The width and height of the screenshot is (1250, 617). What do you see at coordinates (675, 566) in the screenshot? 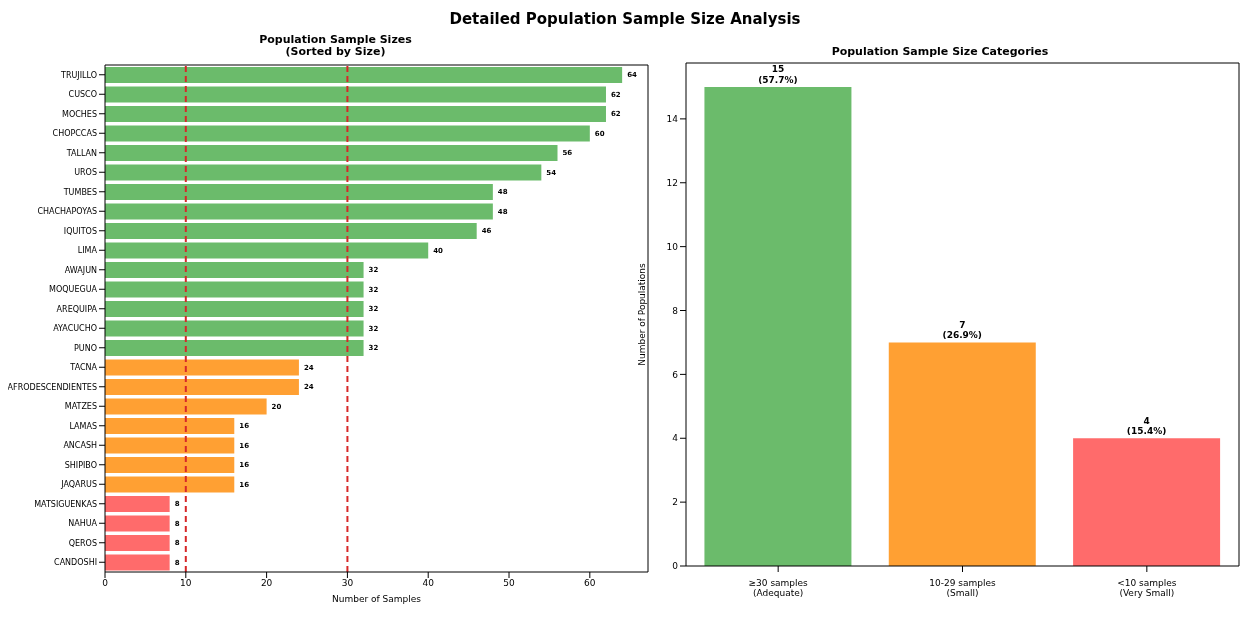
I see `y-tick-label: 0` at bounding box center [675, 566].